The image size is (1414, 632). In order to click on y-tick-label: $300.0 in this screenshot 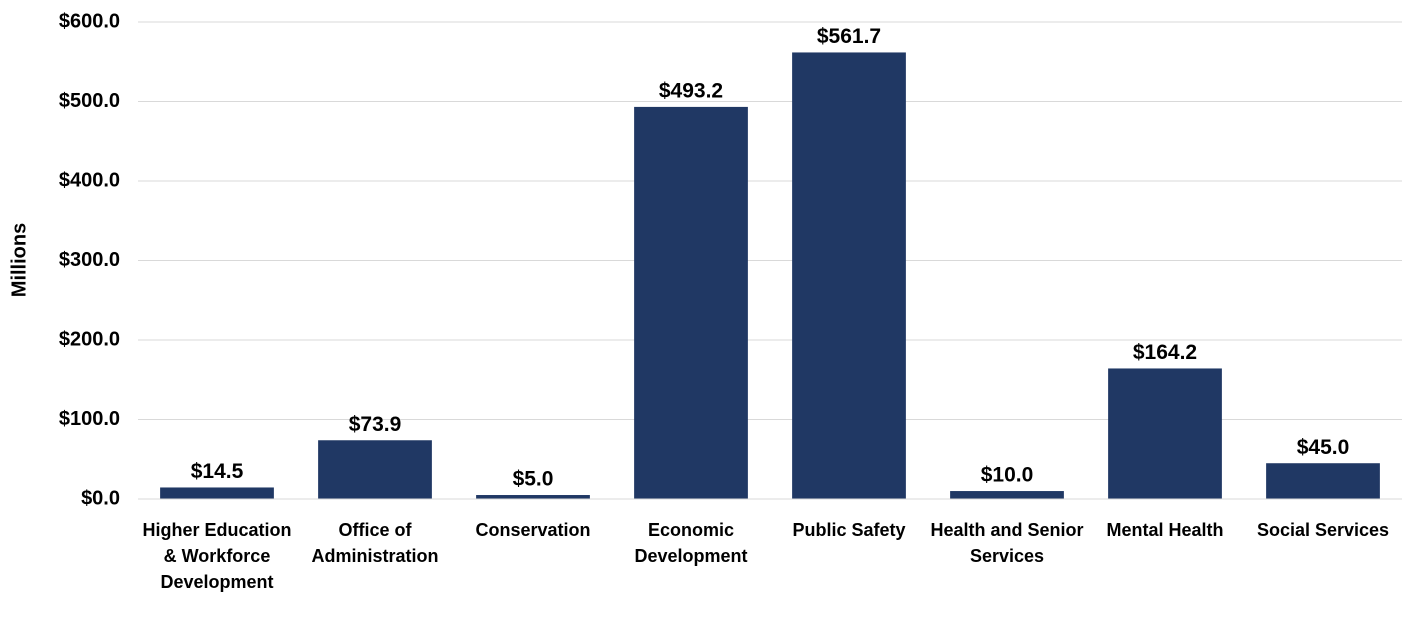, I will do `click(89, 260)`.